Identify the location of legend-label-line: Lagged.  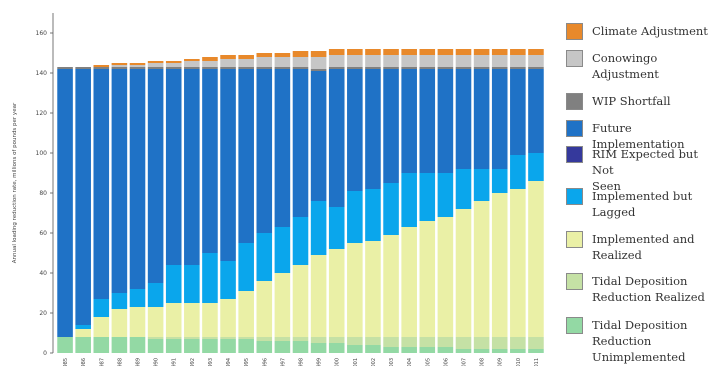
(614, 212).